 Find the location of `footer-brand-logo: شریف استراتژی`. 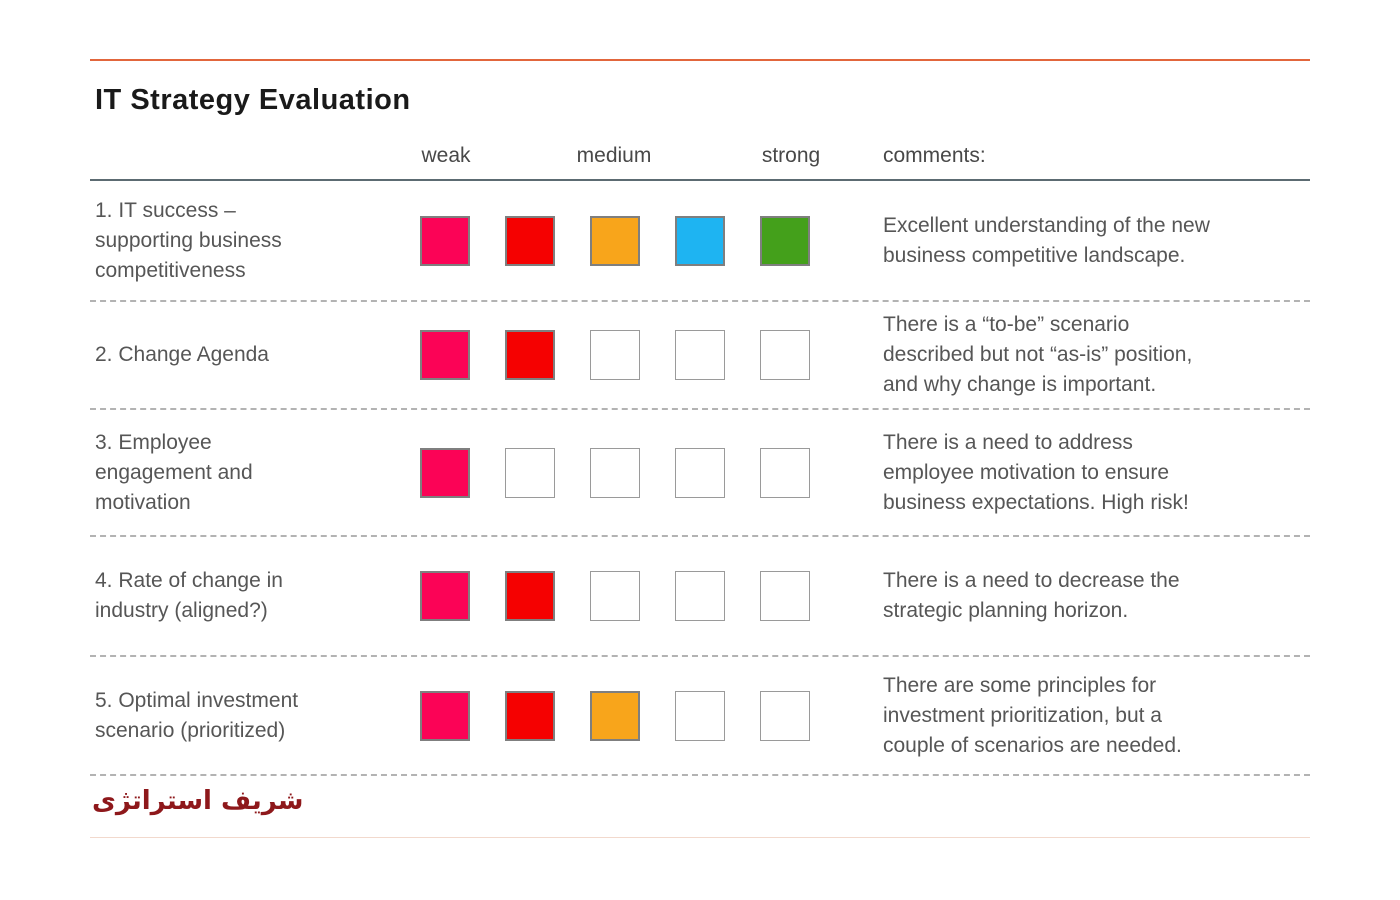

footer-brand-logo: شریف استراتژی is located at coordinates (198, 801).